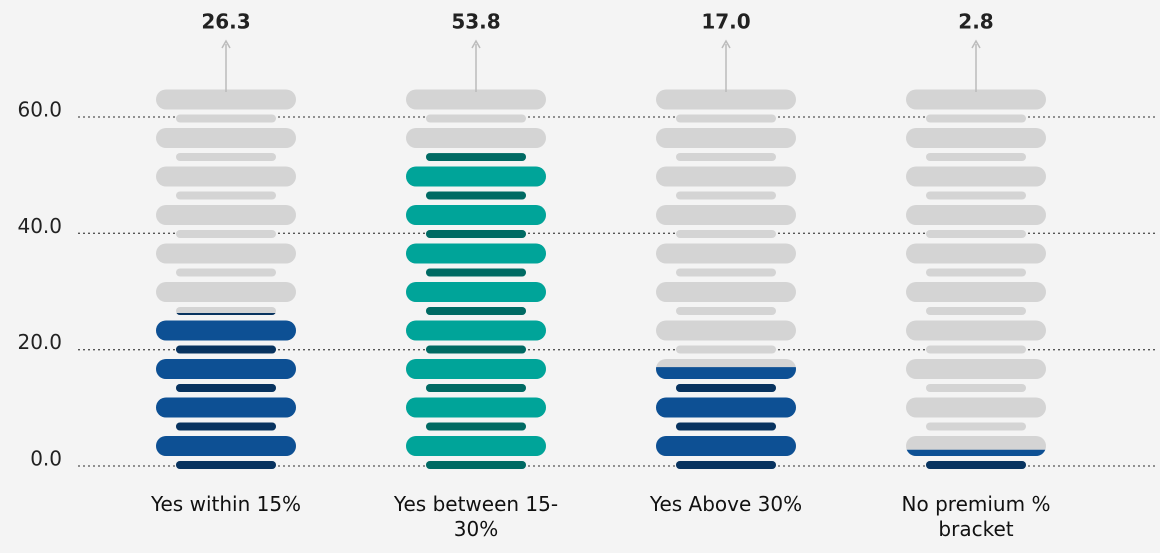 The height and width of the screenshot is (553, 1160). I want to click on x-tick-label: Yes Above 30%, so click(726, 504).